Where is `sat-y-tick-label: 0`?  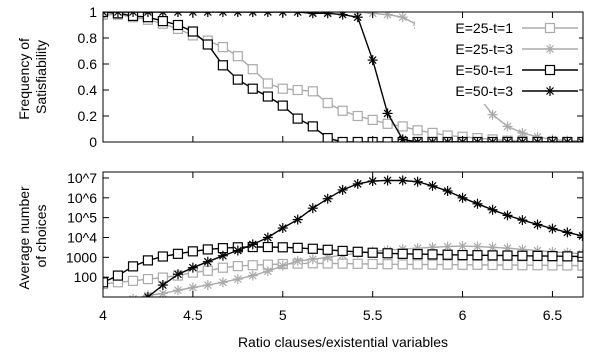
sat-y-tick-label: 0 is located at coordinates (93, 142).